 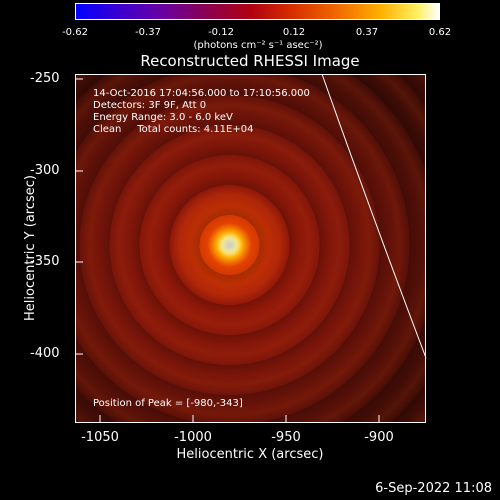 What do you see at coordinates (150, 105) in the screenshot?
I see `info-detectors: Detectors: 3F 9F, Att 0` at bounding box center [150, 105].